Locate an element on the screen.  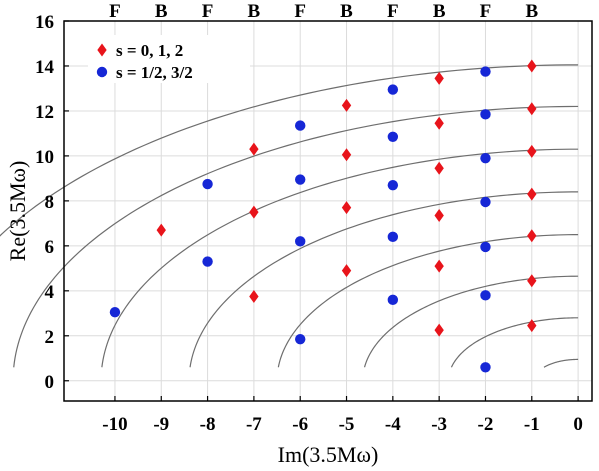
y-tick-label: 4 is located at coordinates (50, 292).